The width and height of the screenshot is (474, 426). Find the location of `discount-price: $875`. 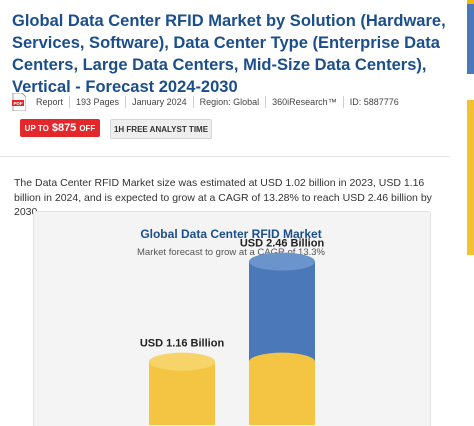

discount-price: $875 is located at coordinates (64, 128).